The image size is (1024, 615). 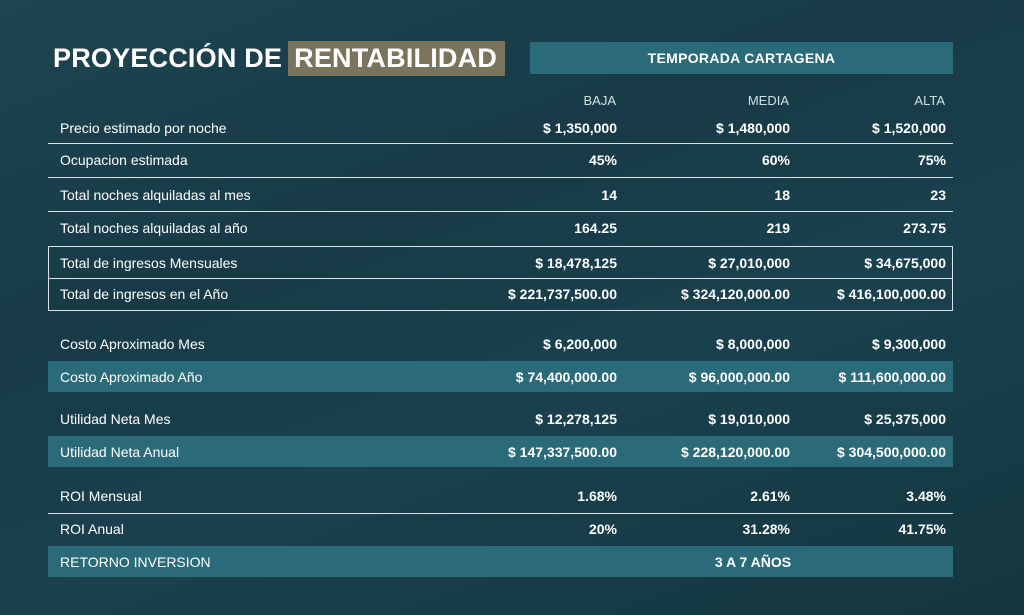 I want to click on table-row: ROI Anual 20% 31.28% 41.75%, so click(x=500, y=530).